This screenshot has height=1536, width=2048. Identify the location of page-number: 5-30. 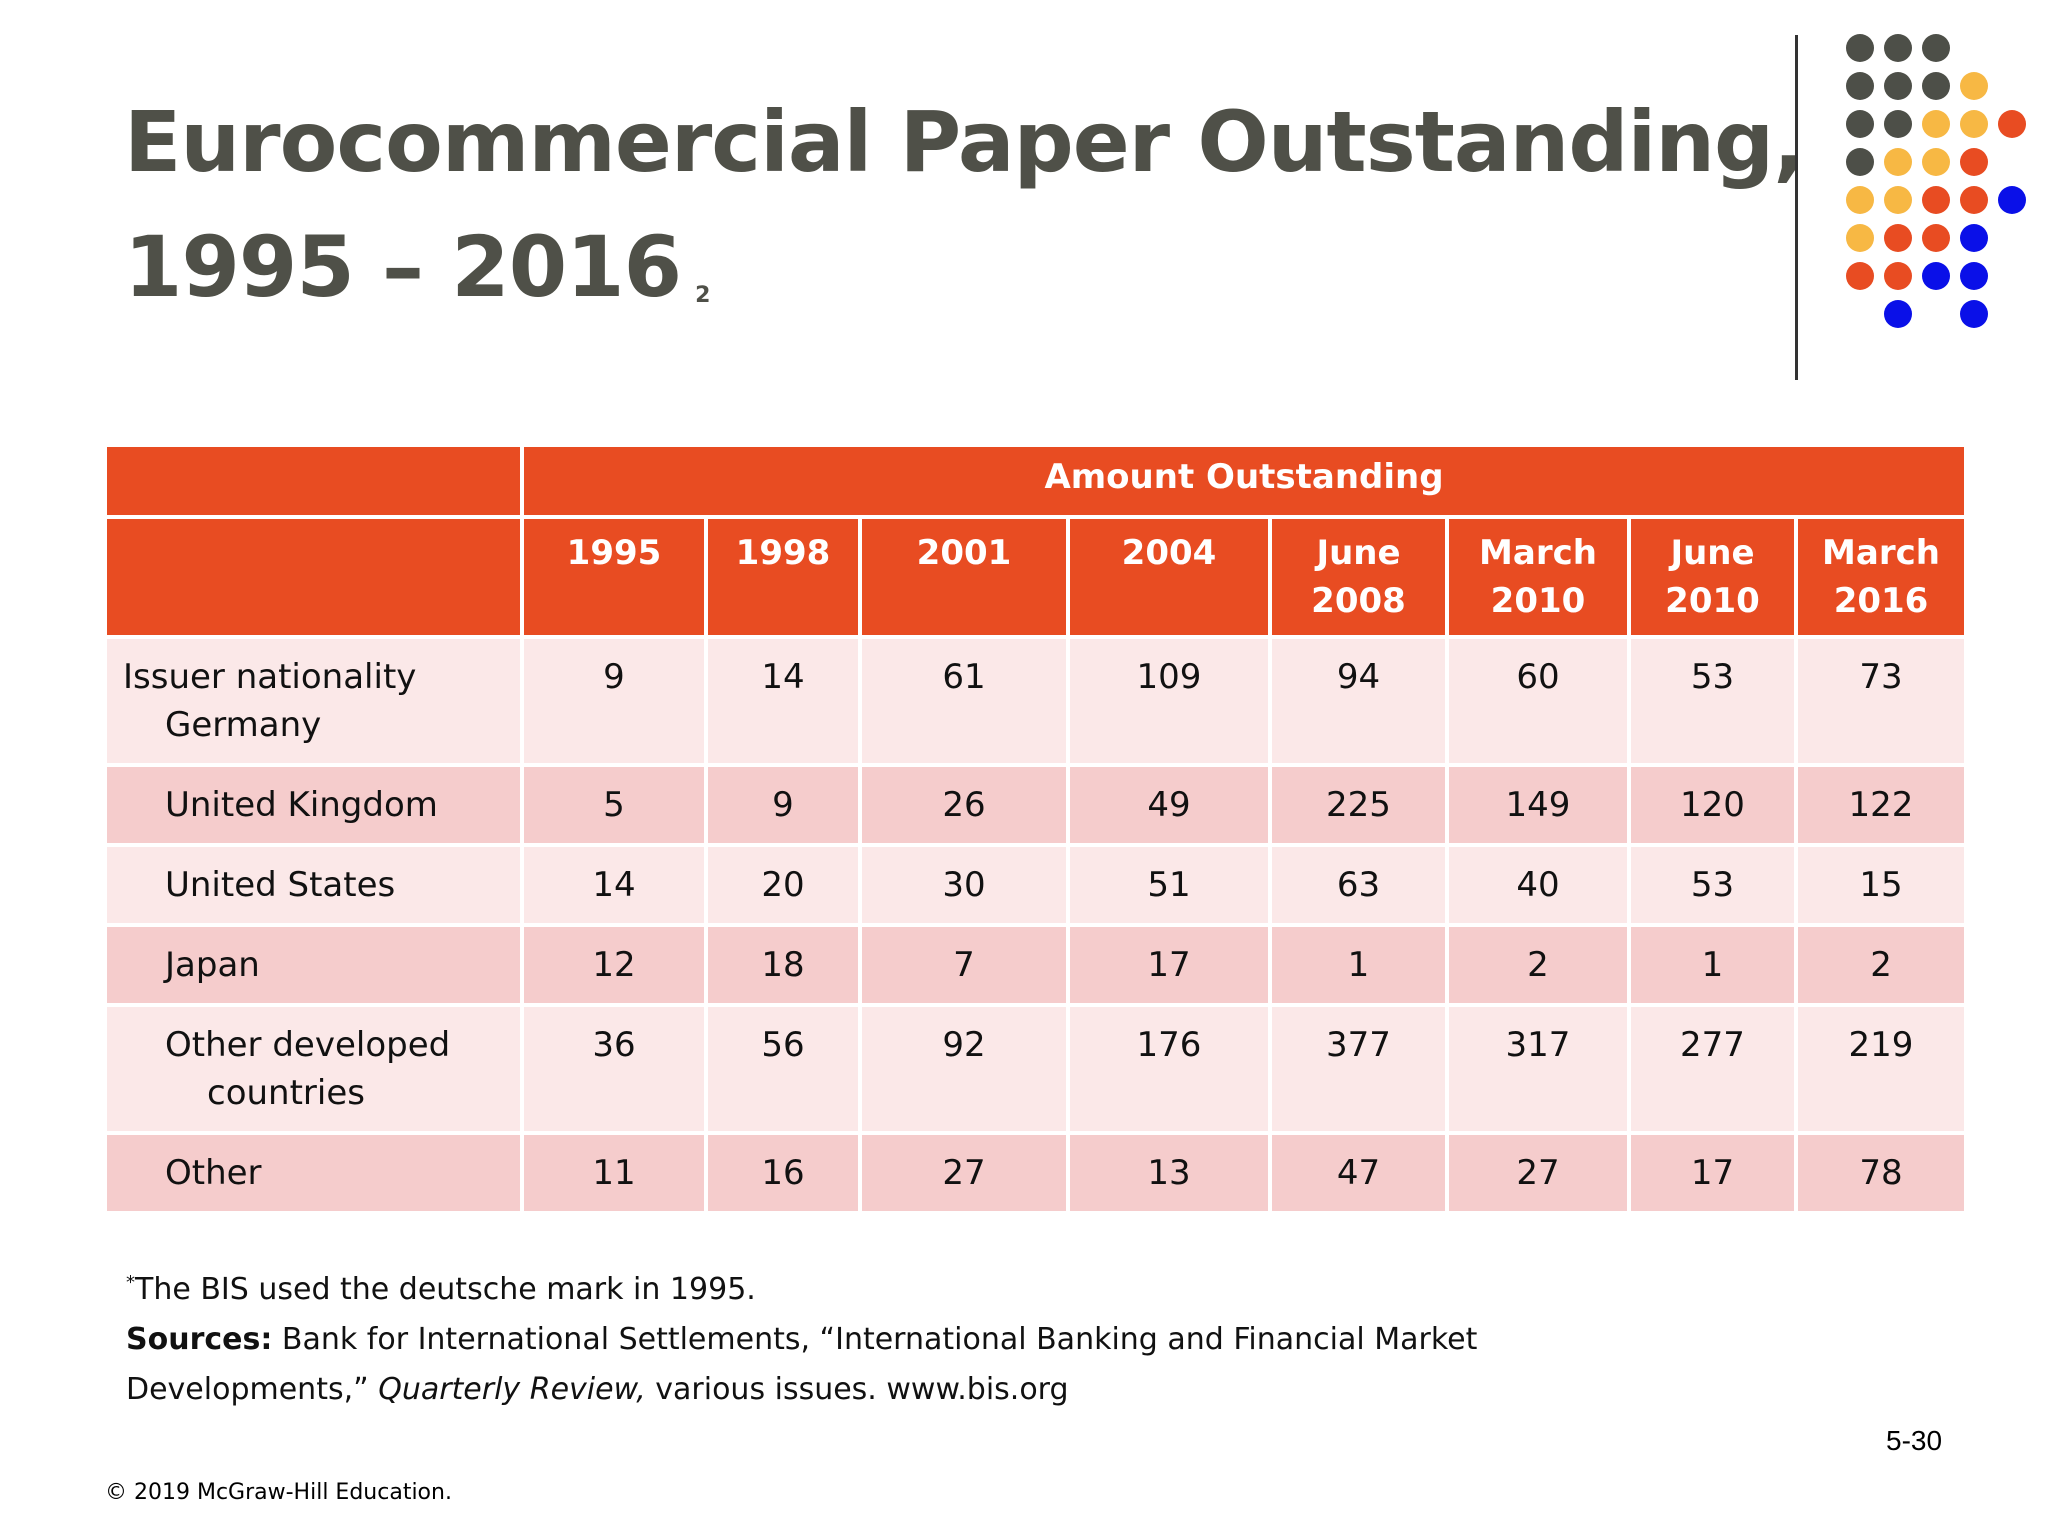
(1914, 1440).